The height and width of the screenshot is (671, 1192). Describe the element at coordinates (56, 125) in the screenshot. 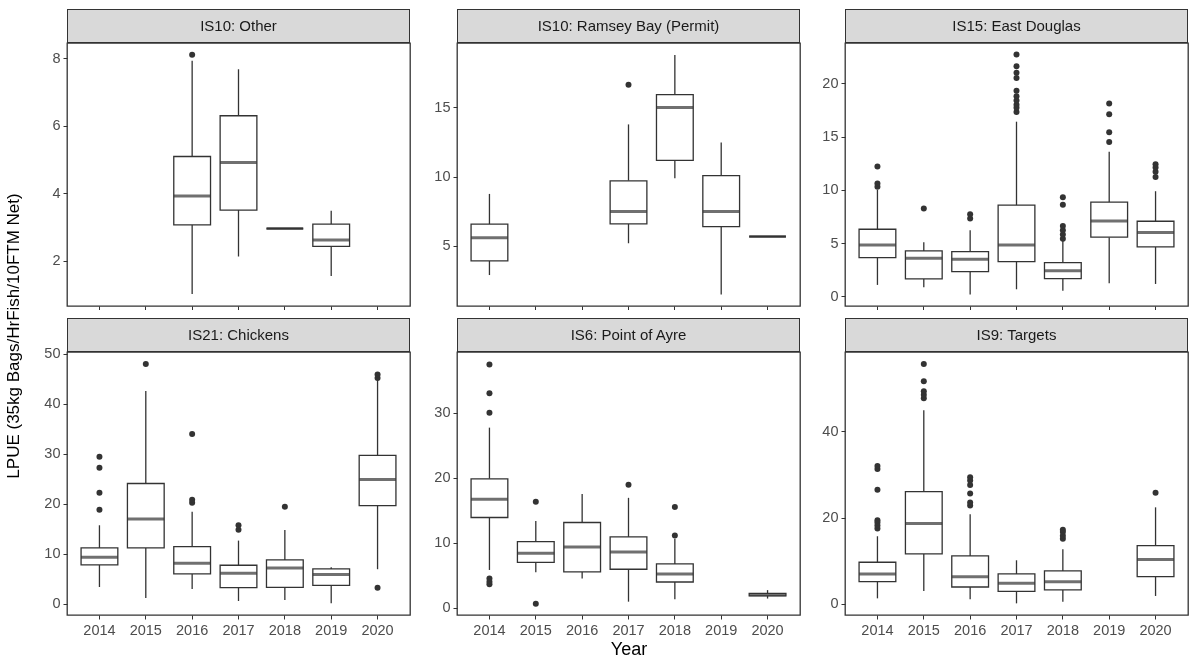

I see `y-tick-label: 6` at that location.